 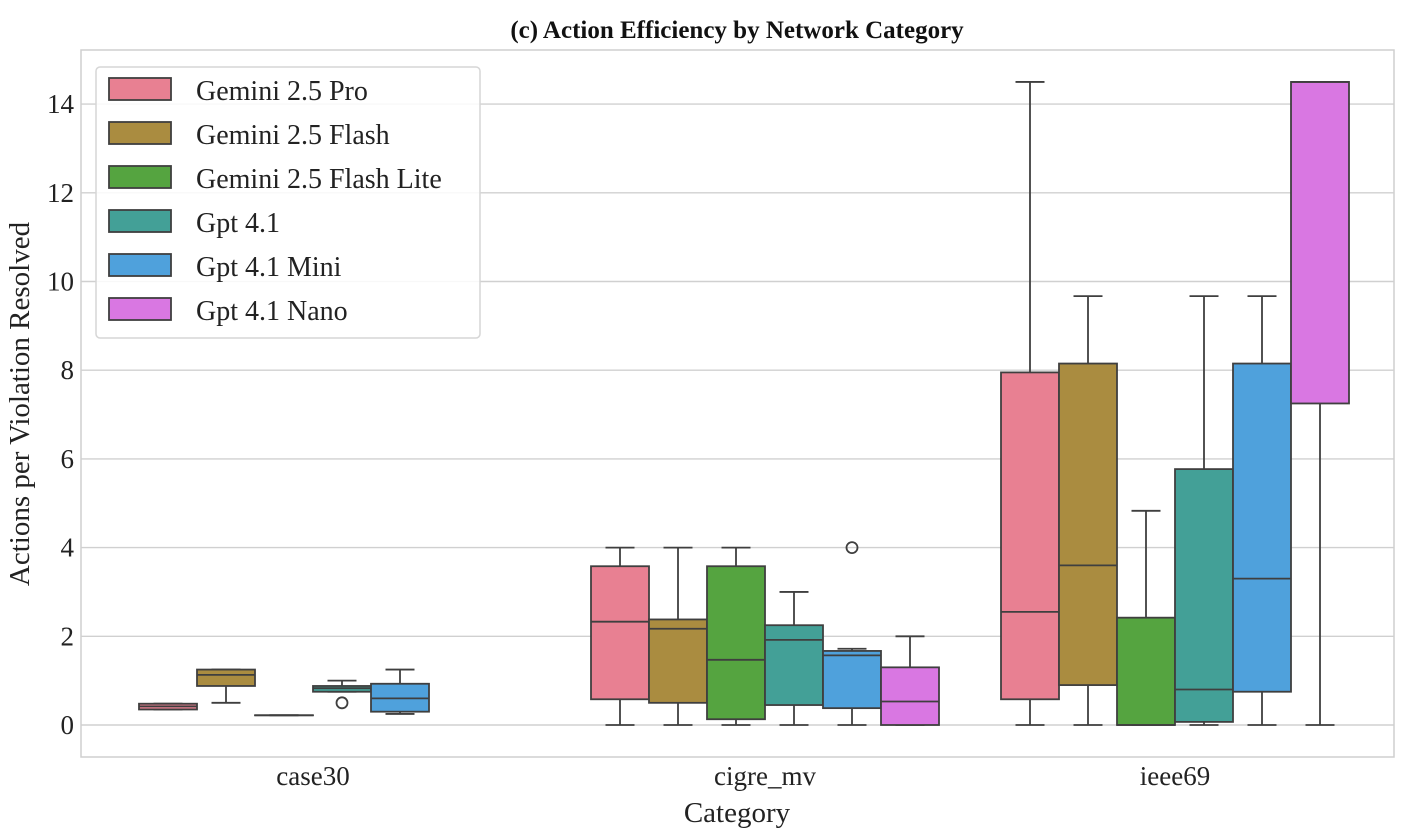 What do you see at coordinates (282, 91) in the screenshot?
I see `legend-label: Gemini 2.5 Pro` at bounding box center [282, 91].